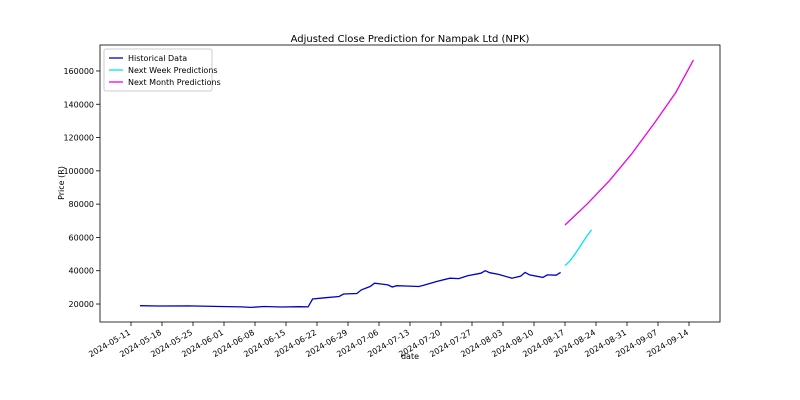 The width and height of the screenshot is (800, 400). I want to click on y-axis-label: Price (R), so click(61, 183).